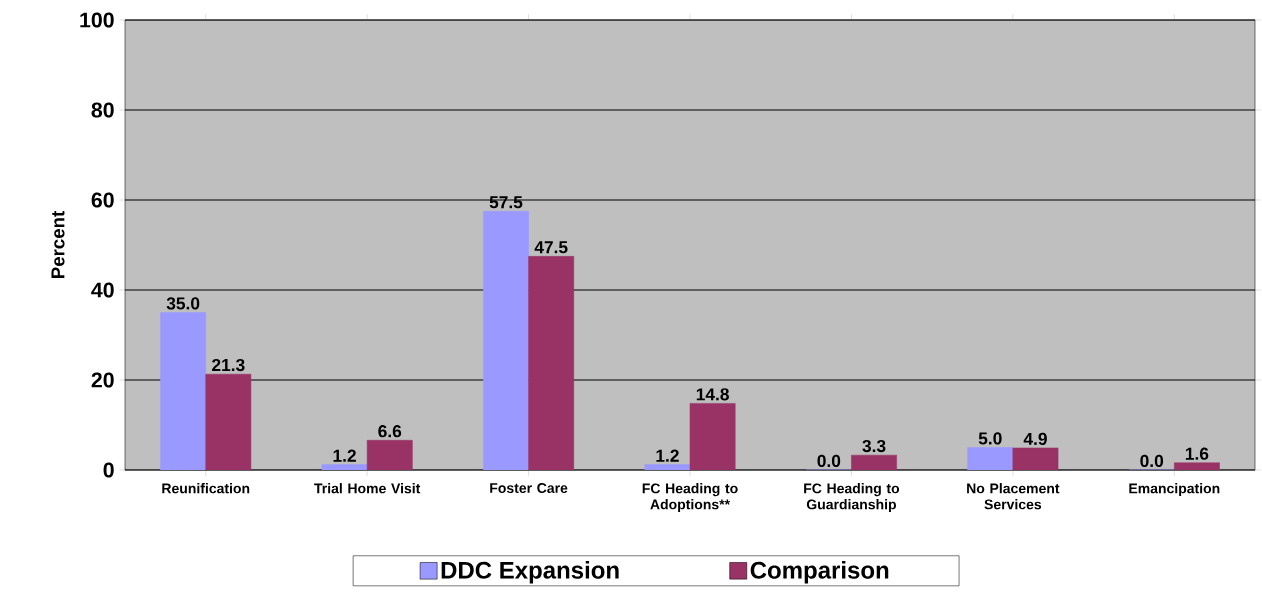 The width and height of the screenshot is (1262, 607). What do you see at coordinates (990, 438) in the screenshot?
I see `data-label: 5.0` at bounding box center [990, 438].